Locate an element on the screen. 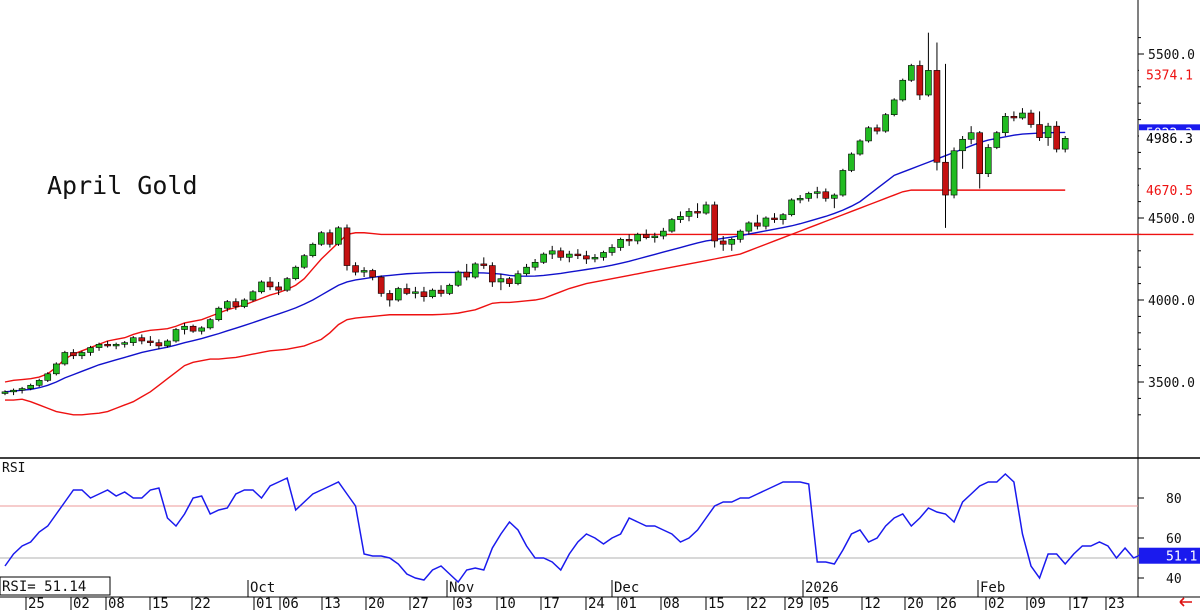  month-label: Nov is located at coordinates (461, 588).